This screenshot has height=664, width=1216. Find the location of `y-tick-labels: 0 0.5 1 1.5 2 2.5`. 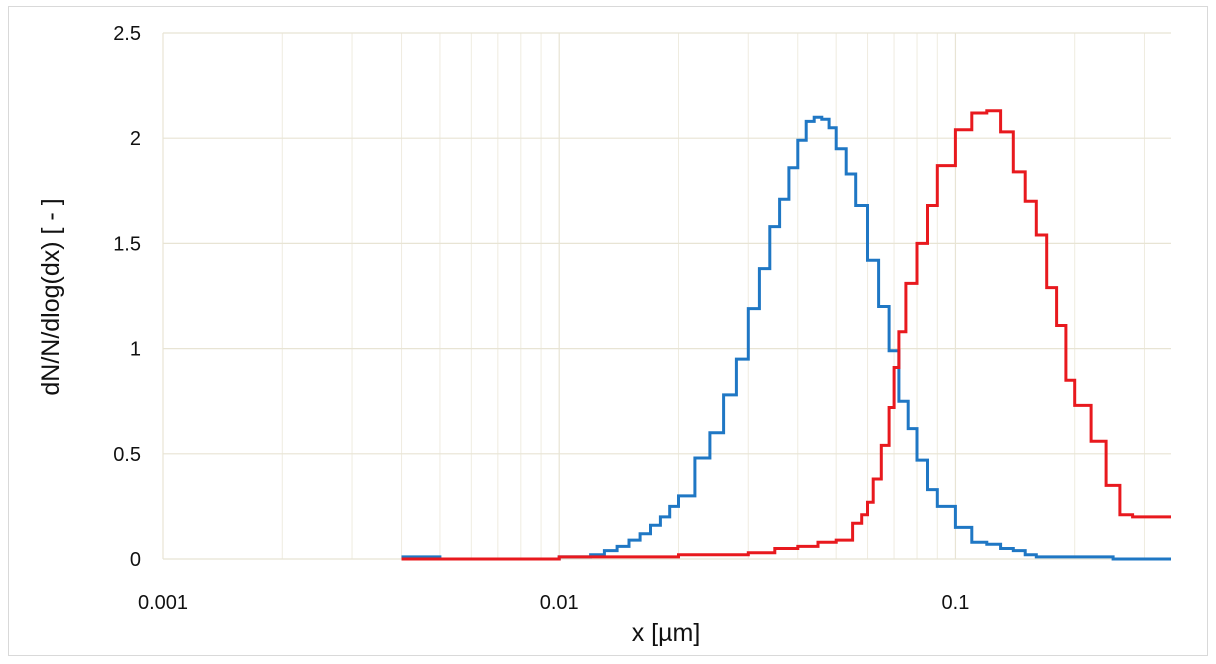

y-tick-labels: 0 0.5 1 1.5 2 2.5 is located at coordinates (127, 297).